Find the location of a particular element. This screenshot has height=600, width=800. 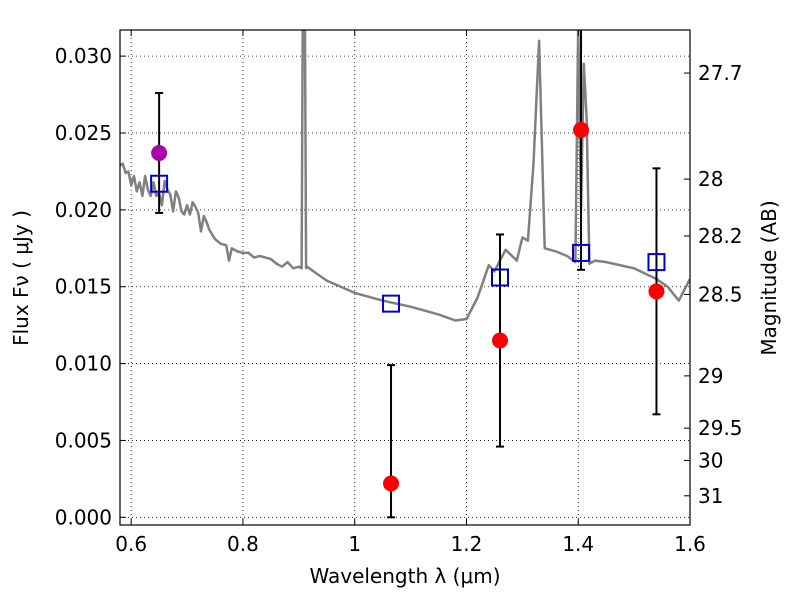

y-tick-label: 0.000 is located at coordinates (83, 517).